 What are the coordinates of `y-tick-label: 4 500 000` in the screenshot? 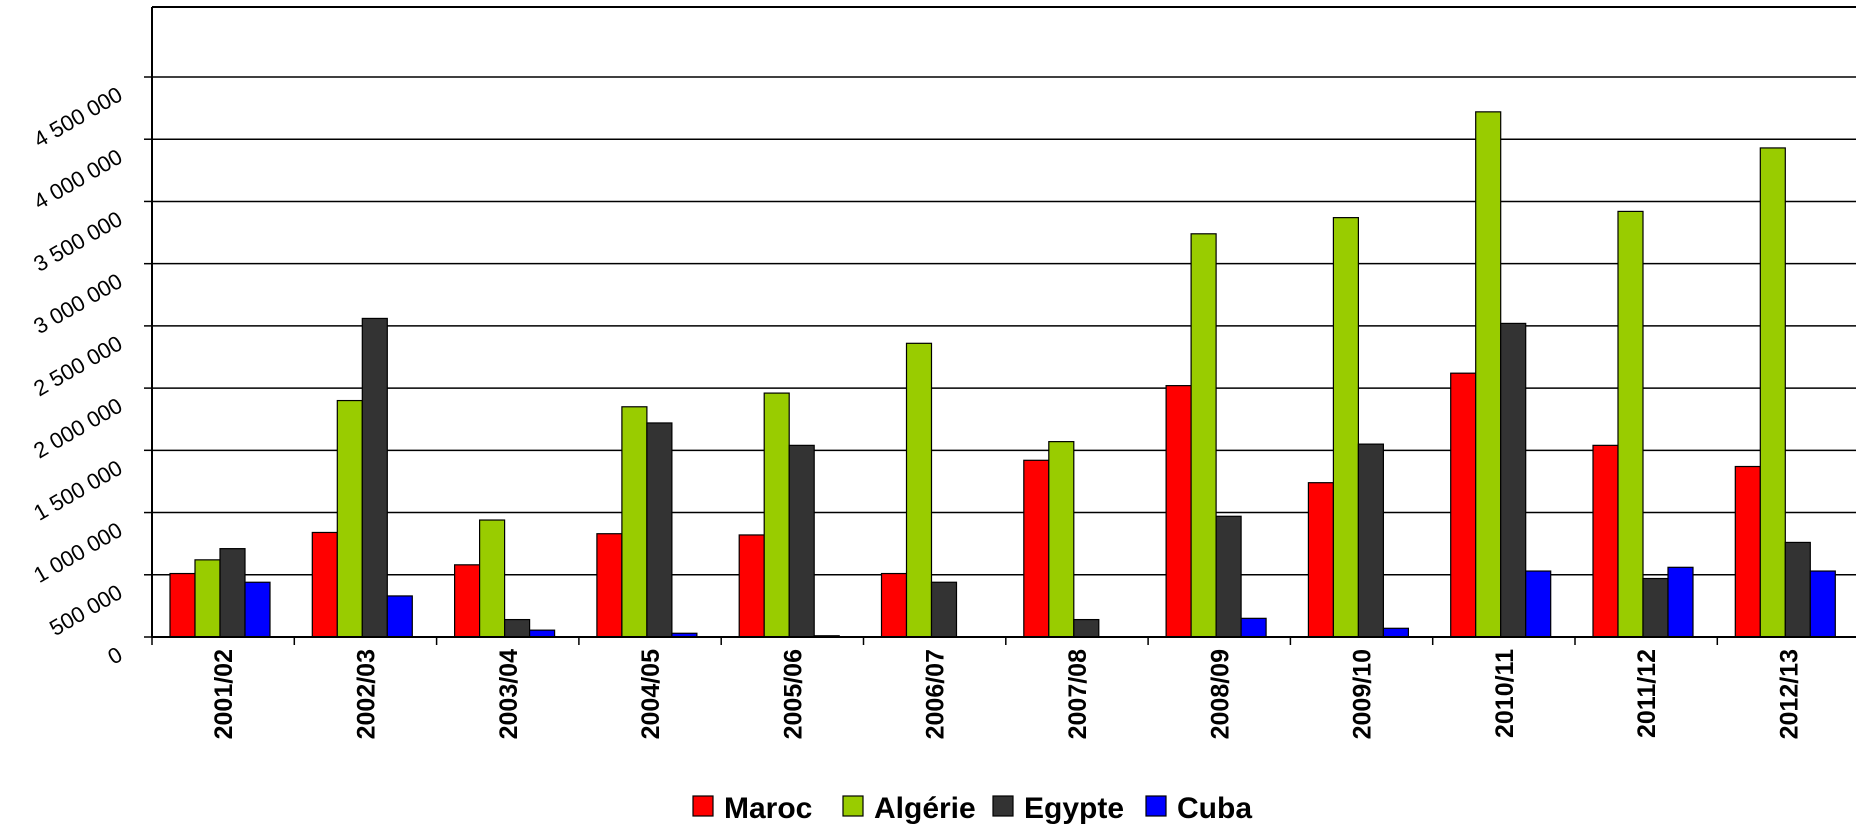 It's located at (77, 117).